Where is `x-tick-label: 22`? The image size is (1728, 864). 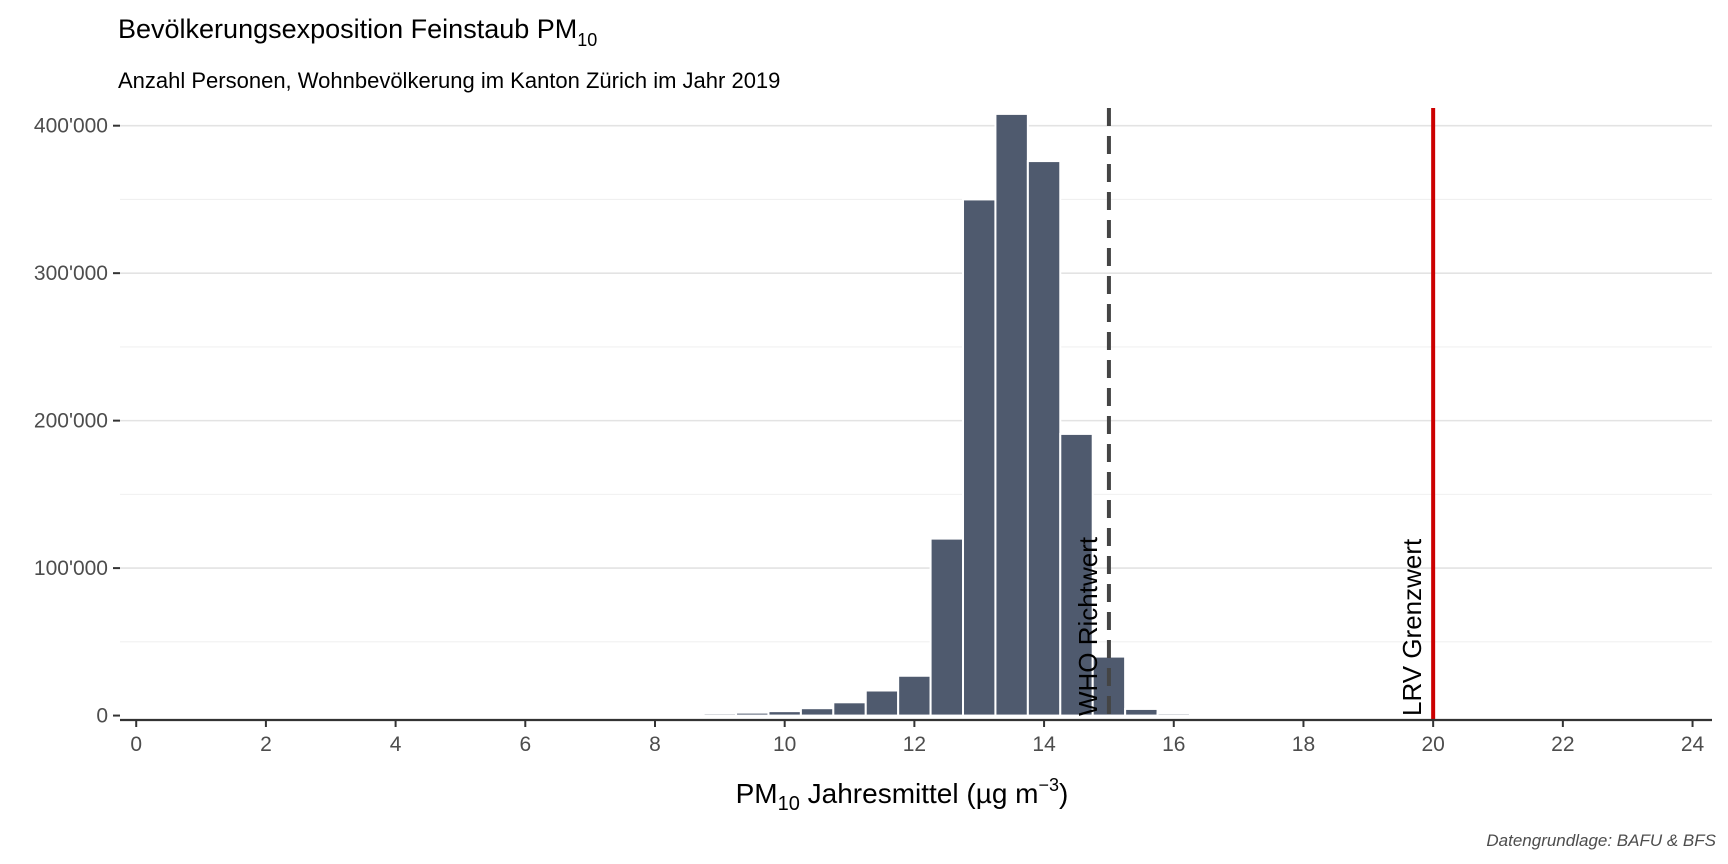
x-tick-label: 22 is located at coordinates (1562, 744).